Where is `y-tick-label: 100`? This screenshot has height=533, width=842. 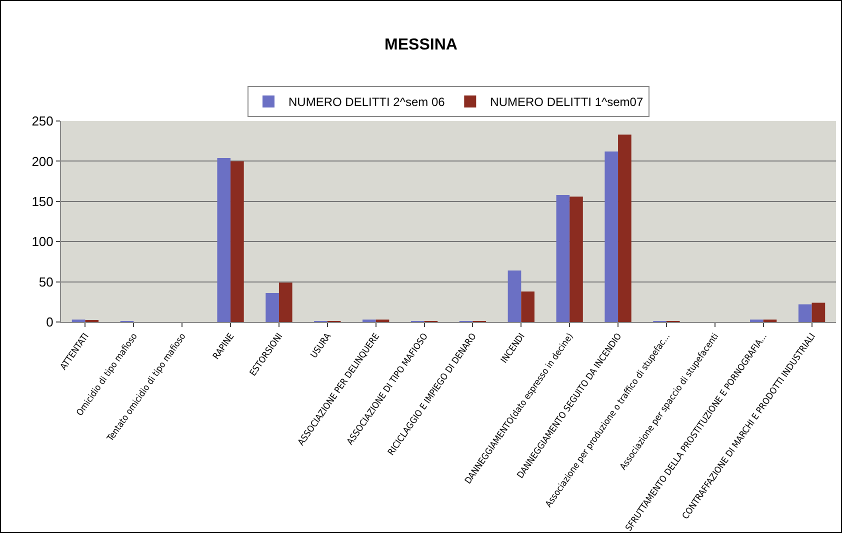 y-tick-label: 100 is located at coordinates (43, 242).